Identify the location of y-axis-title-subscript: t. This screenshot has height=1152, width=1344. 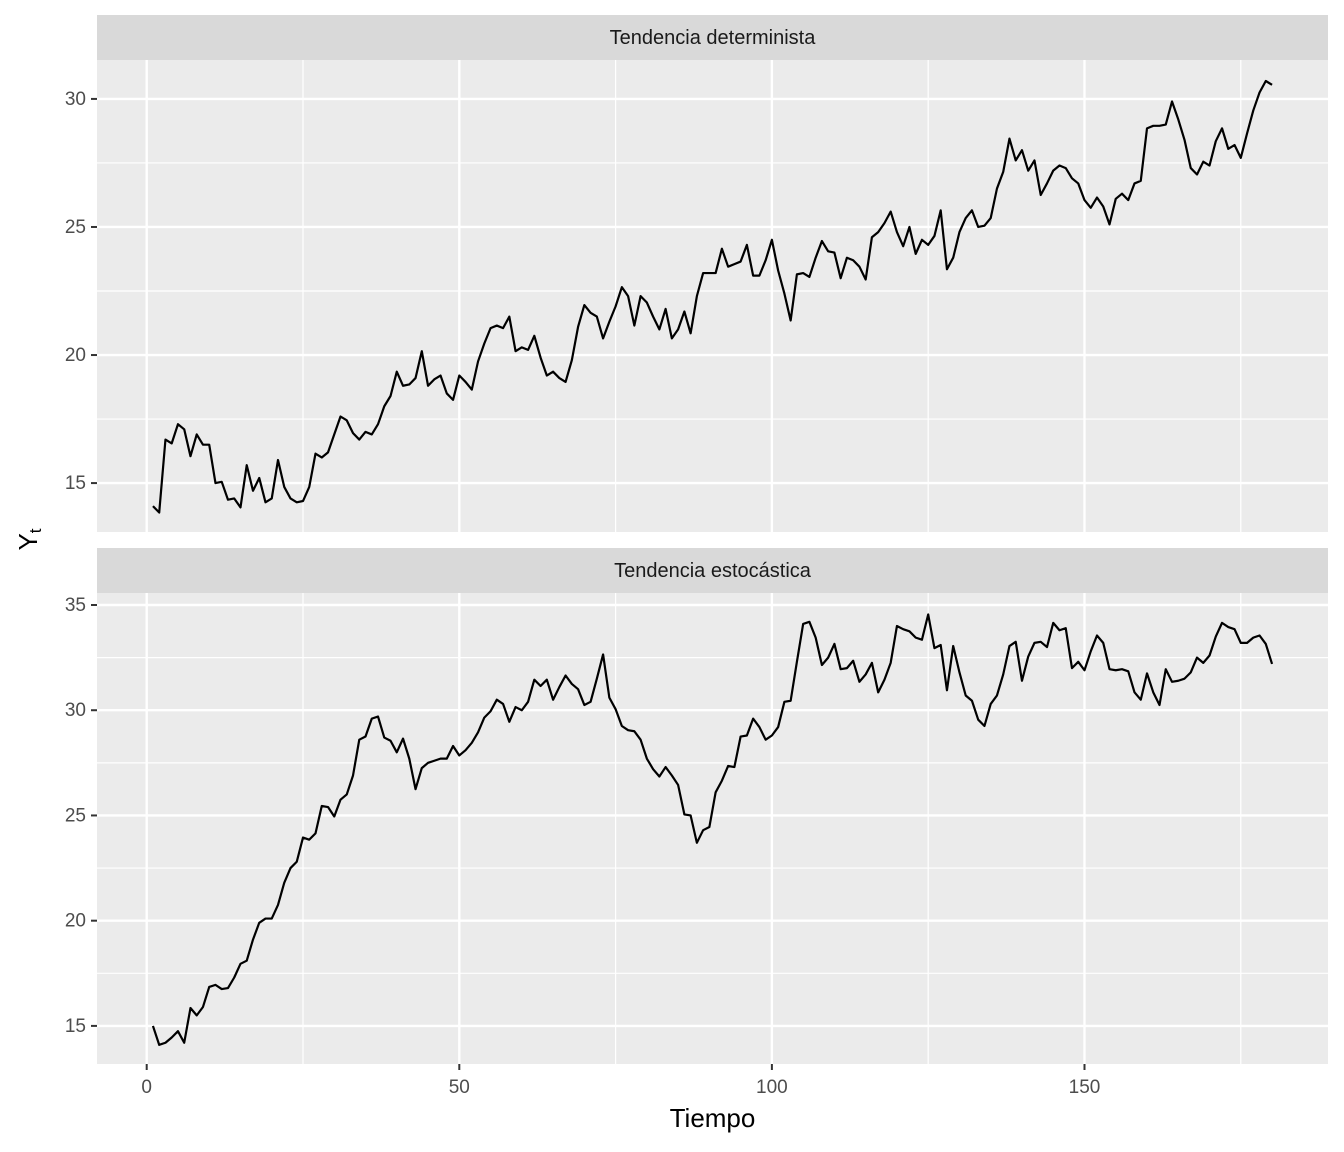
(35, 530).